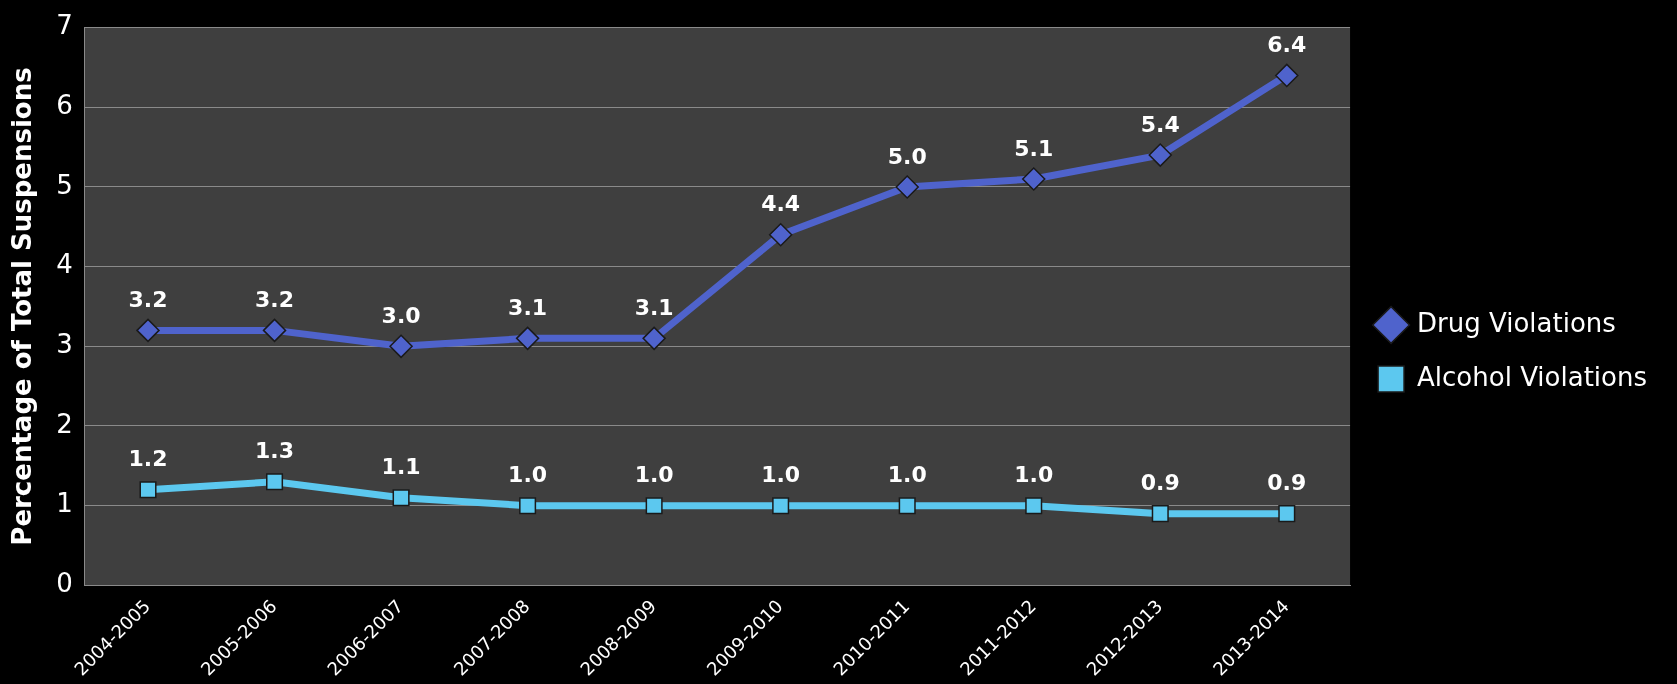 The image size is (1677, 684). Describe the element at coordinates (64, 583) in the screenshot. I see `y-tick-label: 0` at that location.